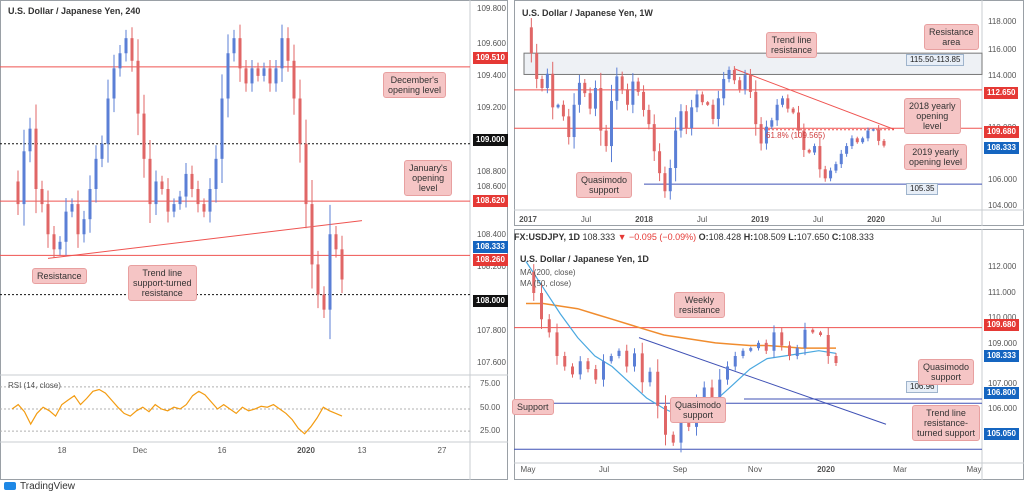 This screenshot has height=497, width=1024. What do you see at coordinates (491, 107) in the screenshot?
I see `h4-y-tick: 109.200` at bounding box center [491, 107].